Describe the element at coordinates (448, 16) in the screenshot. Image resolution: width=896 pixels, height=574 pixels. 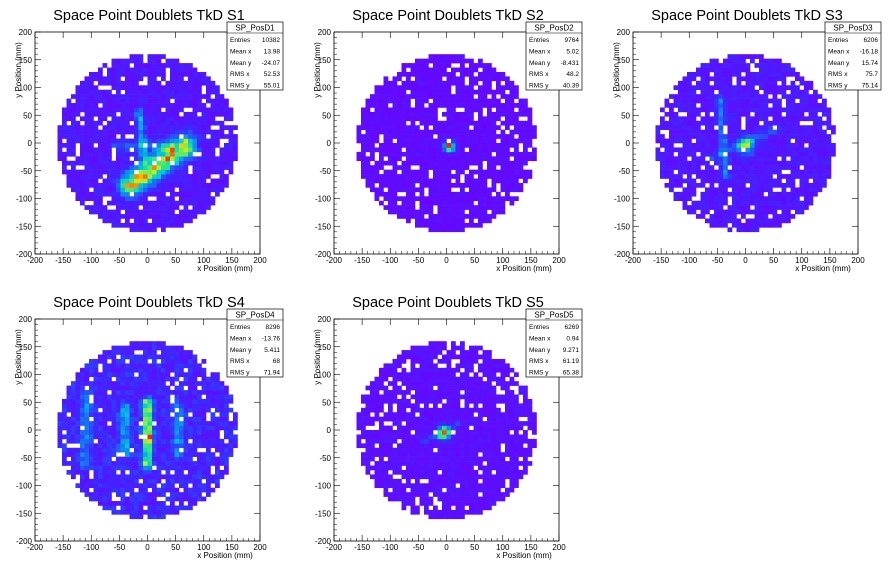
I see `chart-title: Space Point Doublets TkD S2` at that location.